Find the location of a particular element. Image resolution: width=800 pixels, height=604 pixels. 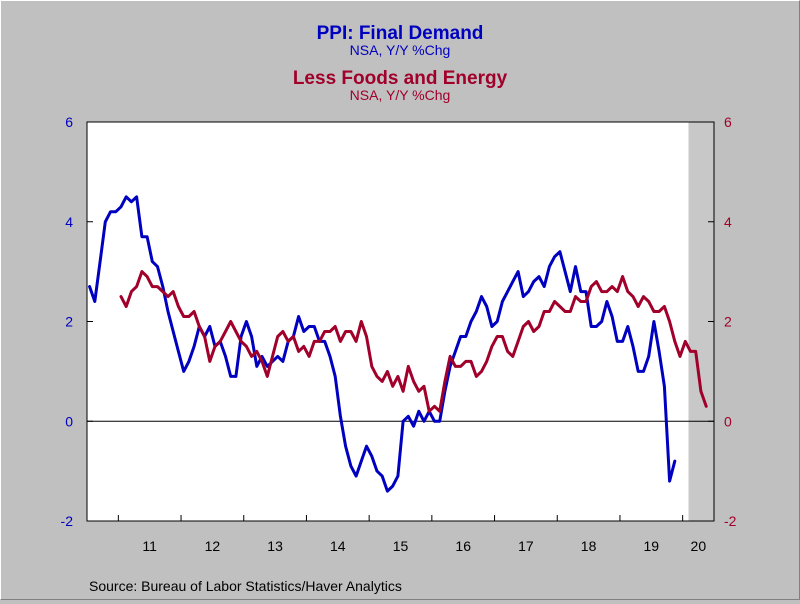

chart-title-2: Less Foods and Energy is located at coordinates (400, 78).